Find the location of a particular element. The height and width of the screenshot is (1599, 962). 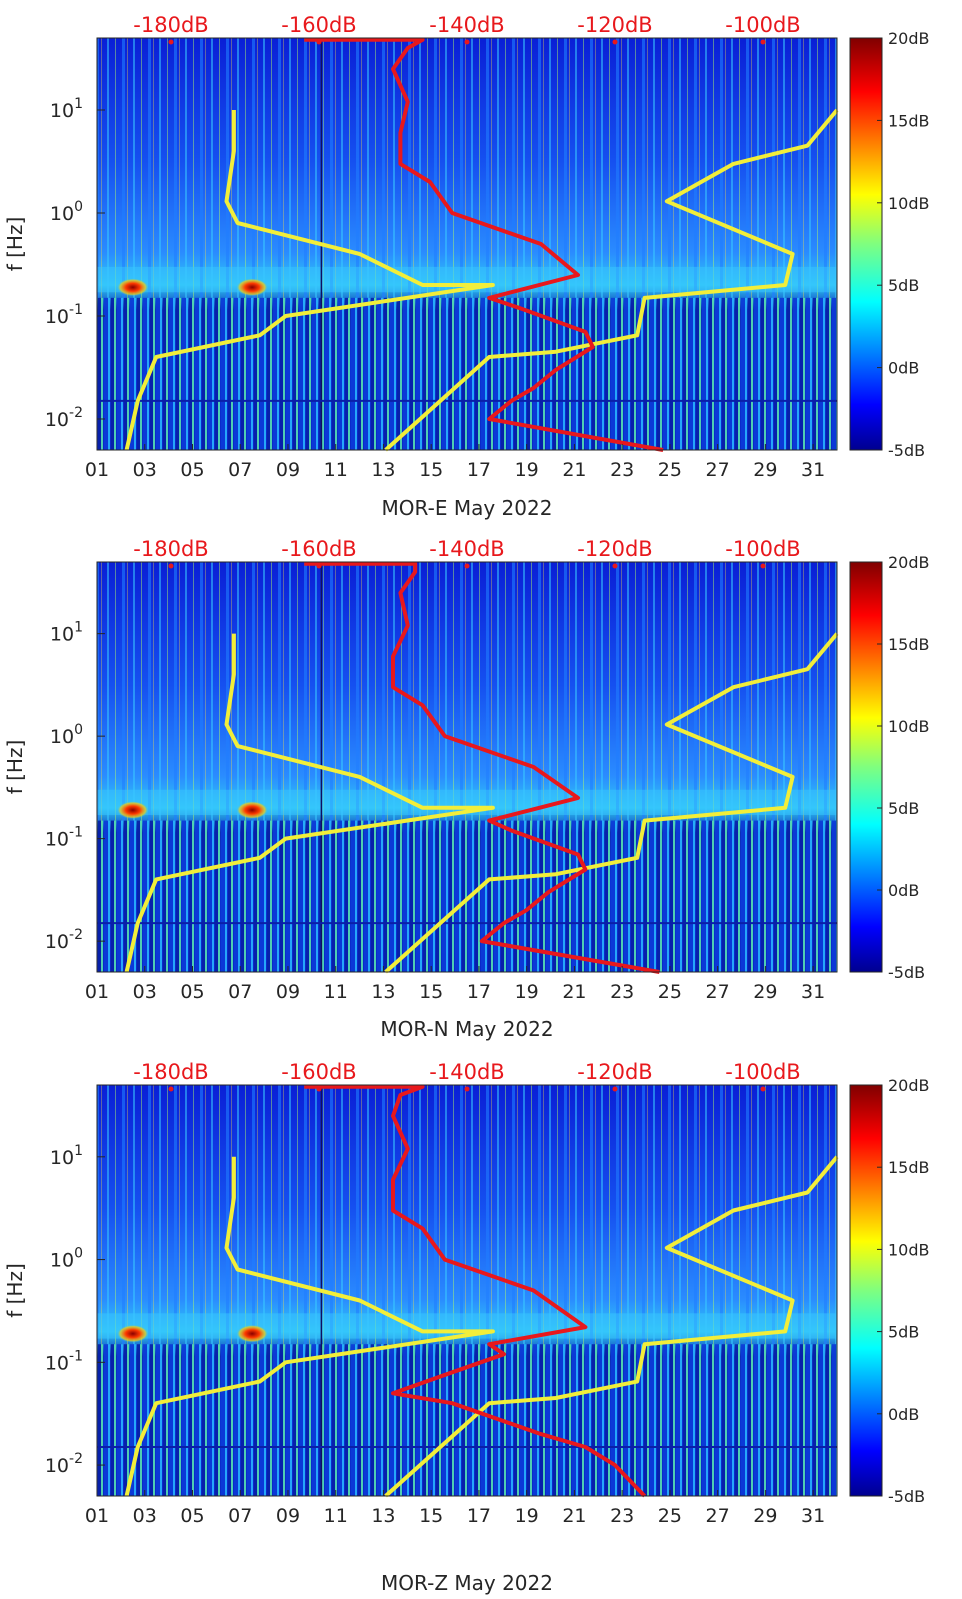

x-tick-label: 25 is located at coordinates (670, 992).